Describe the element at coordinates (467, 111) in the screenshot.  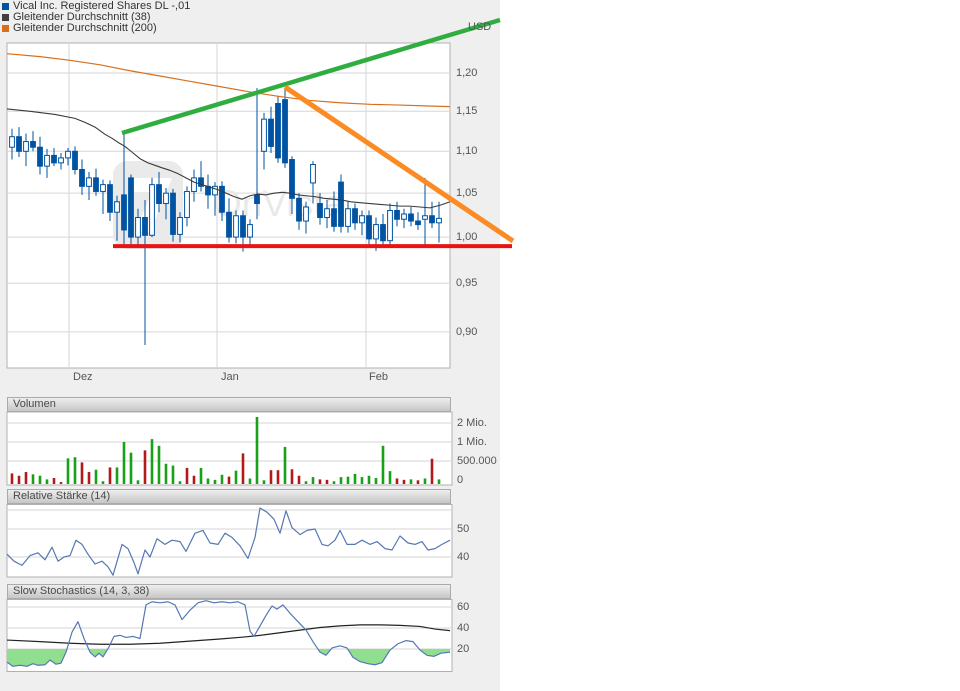
I see `price-tick: 1,15` at that location.